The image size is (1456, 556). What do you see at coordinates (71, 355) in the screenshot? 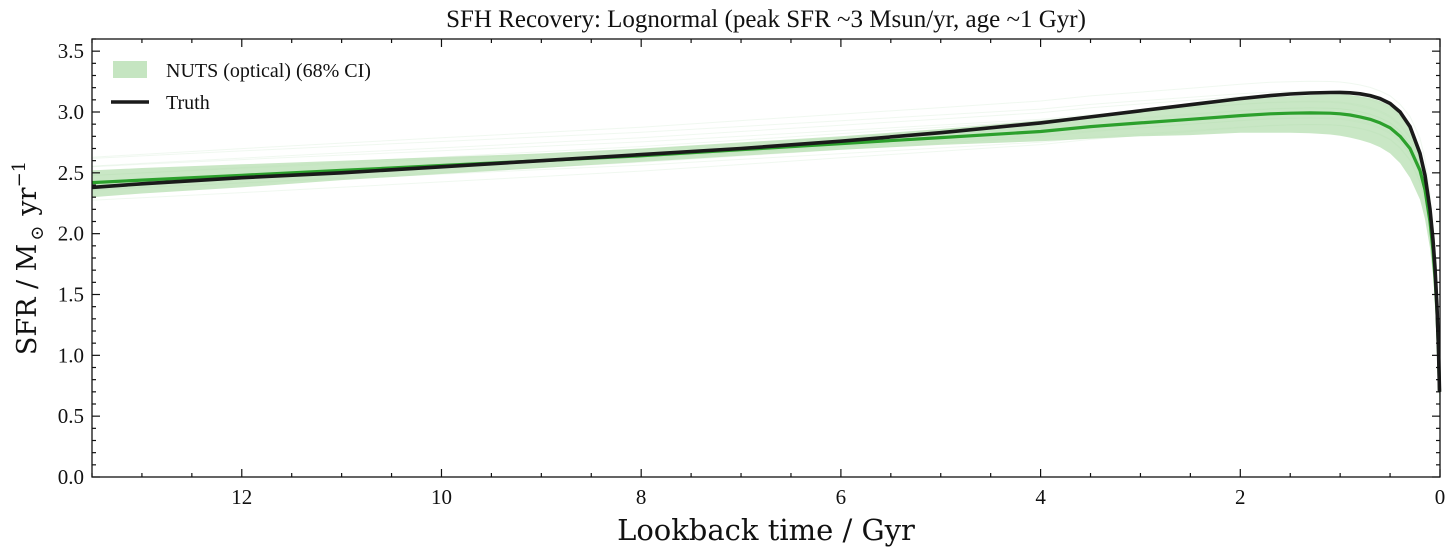
I see `y-tick-label: 1.0` at bounding box center [71, 355].